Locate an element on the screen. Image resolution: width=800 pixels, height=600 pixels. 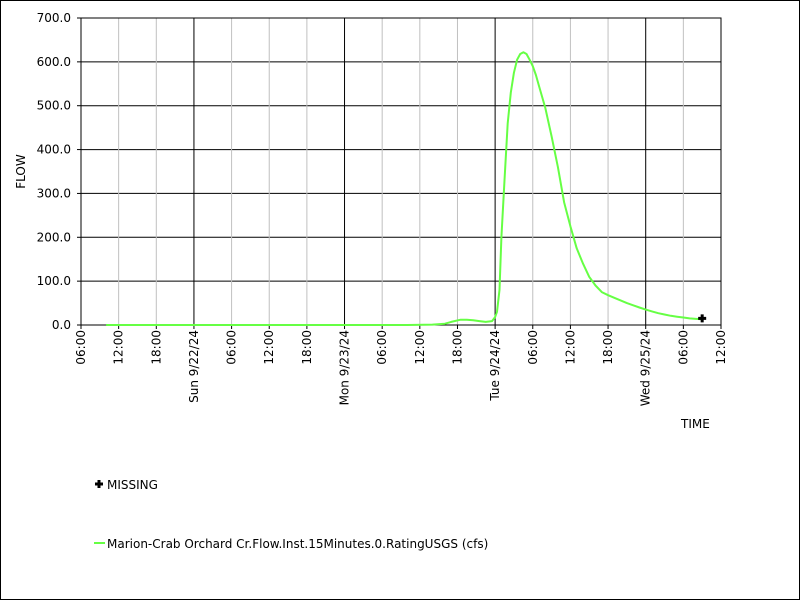
y-axis-ticks: 0.0 100.0 200.0 300.0 400.0 500.0 600.0 700.0 is located at coordinates (59, 171).